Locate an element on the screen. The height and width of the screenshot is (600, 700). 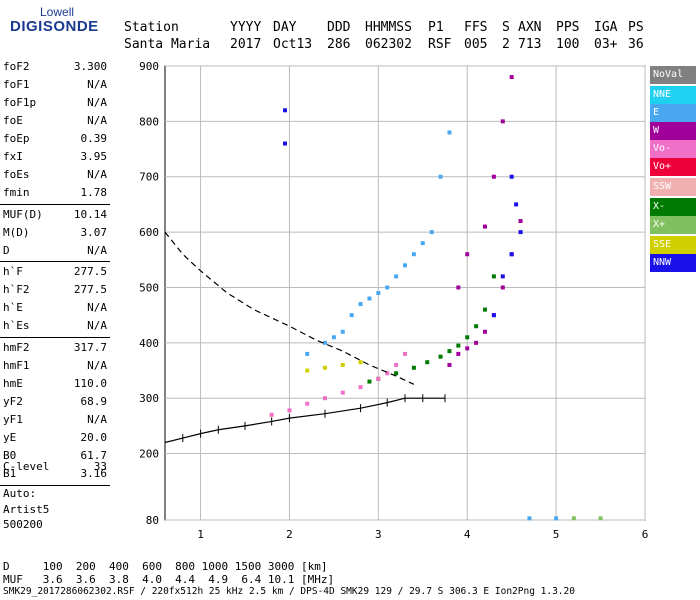
header-day: DAY is located at coordinates (285, 27).